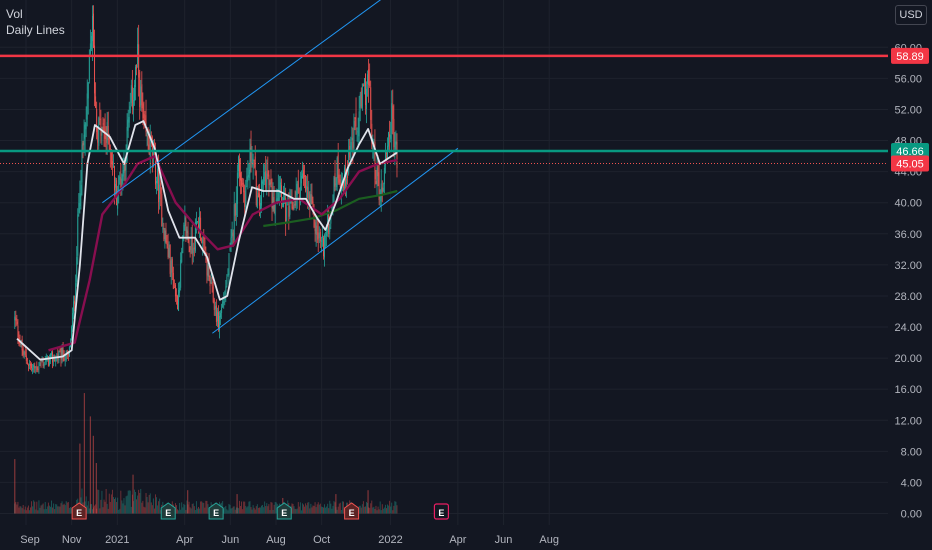  I want to click on ma-slow-line, so click(223, 253).